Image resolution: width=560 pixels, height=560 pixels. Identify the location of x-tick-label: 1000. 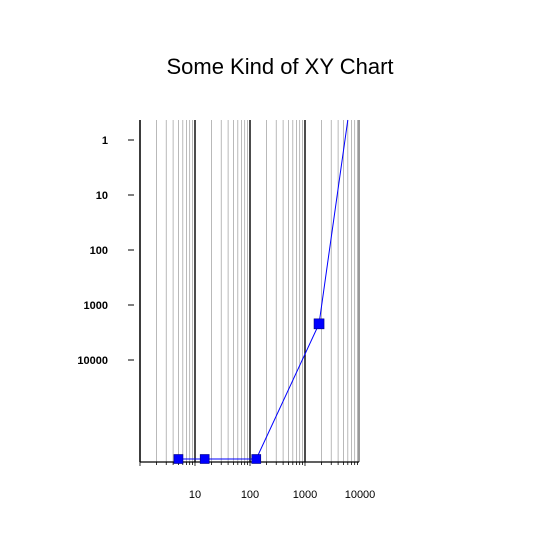
(305, 495).